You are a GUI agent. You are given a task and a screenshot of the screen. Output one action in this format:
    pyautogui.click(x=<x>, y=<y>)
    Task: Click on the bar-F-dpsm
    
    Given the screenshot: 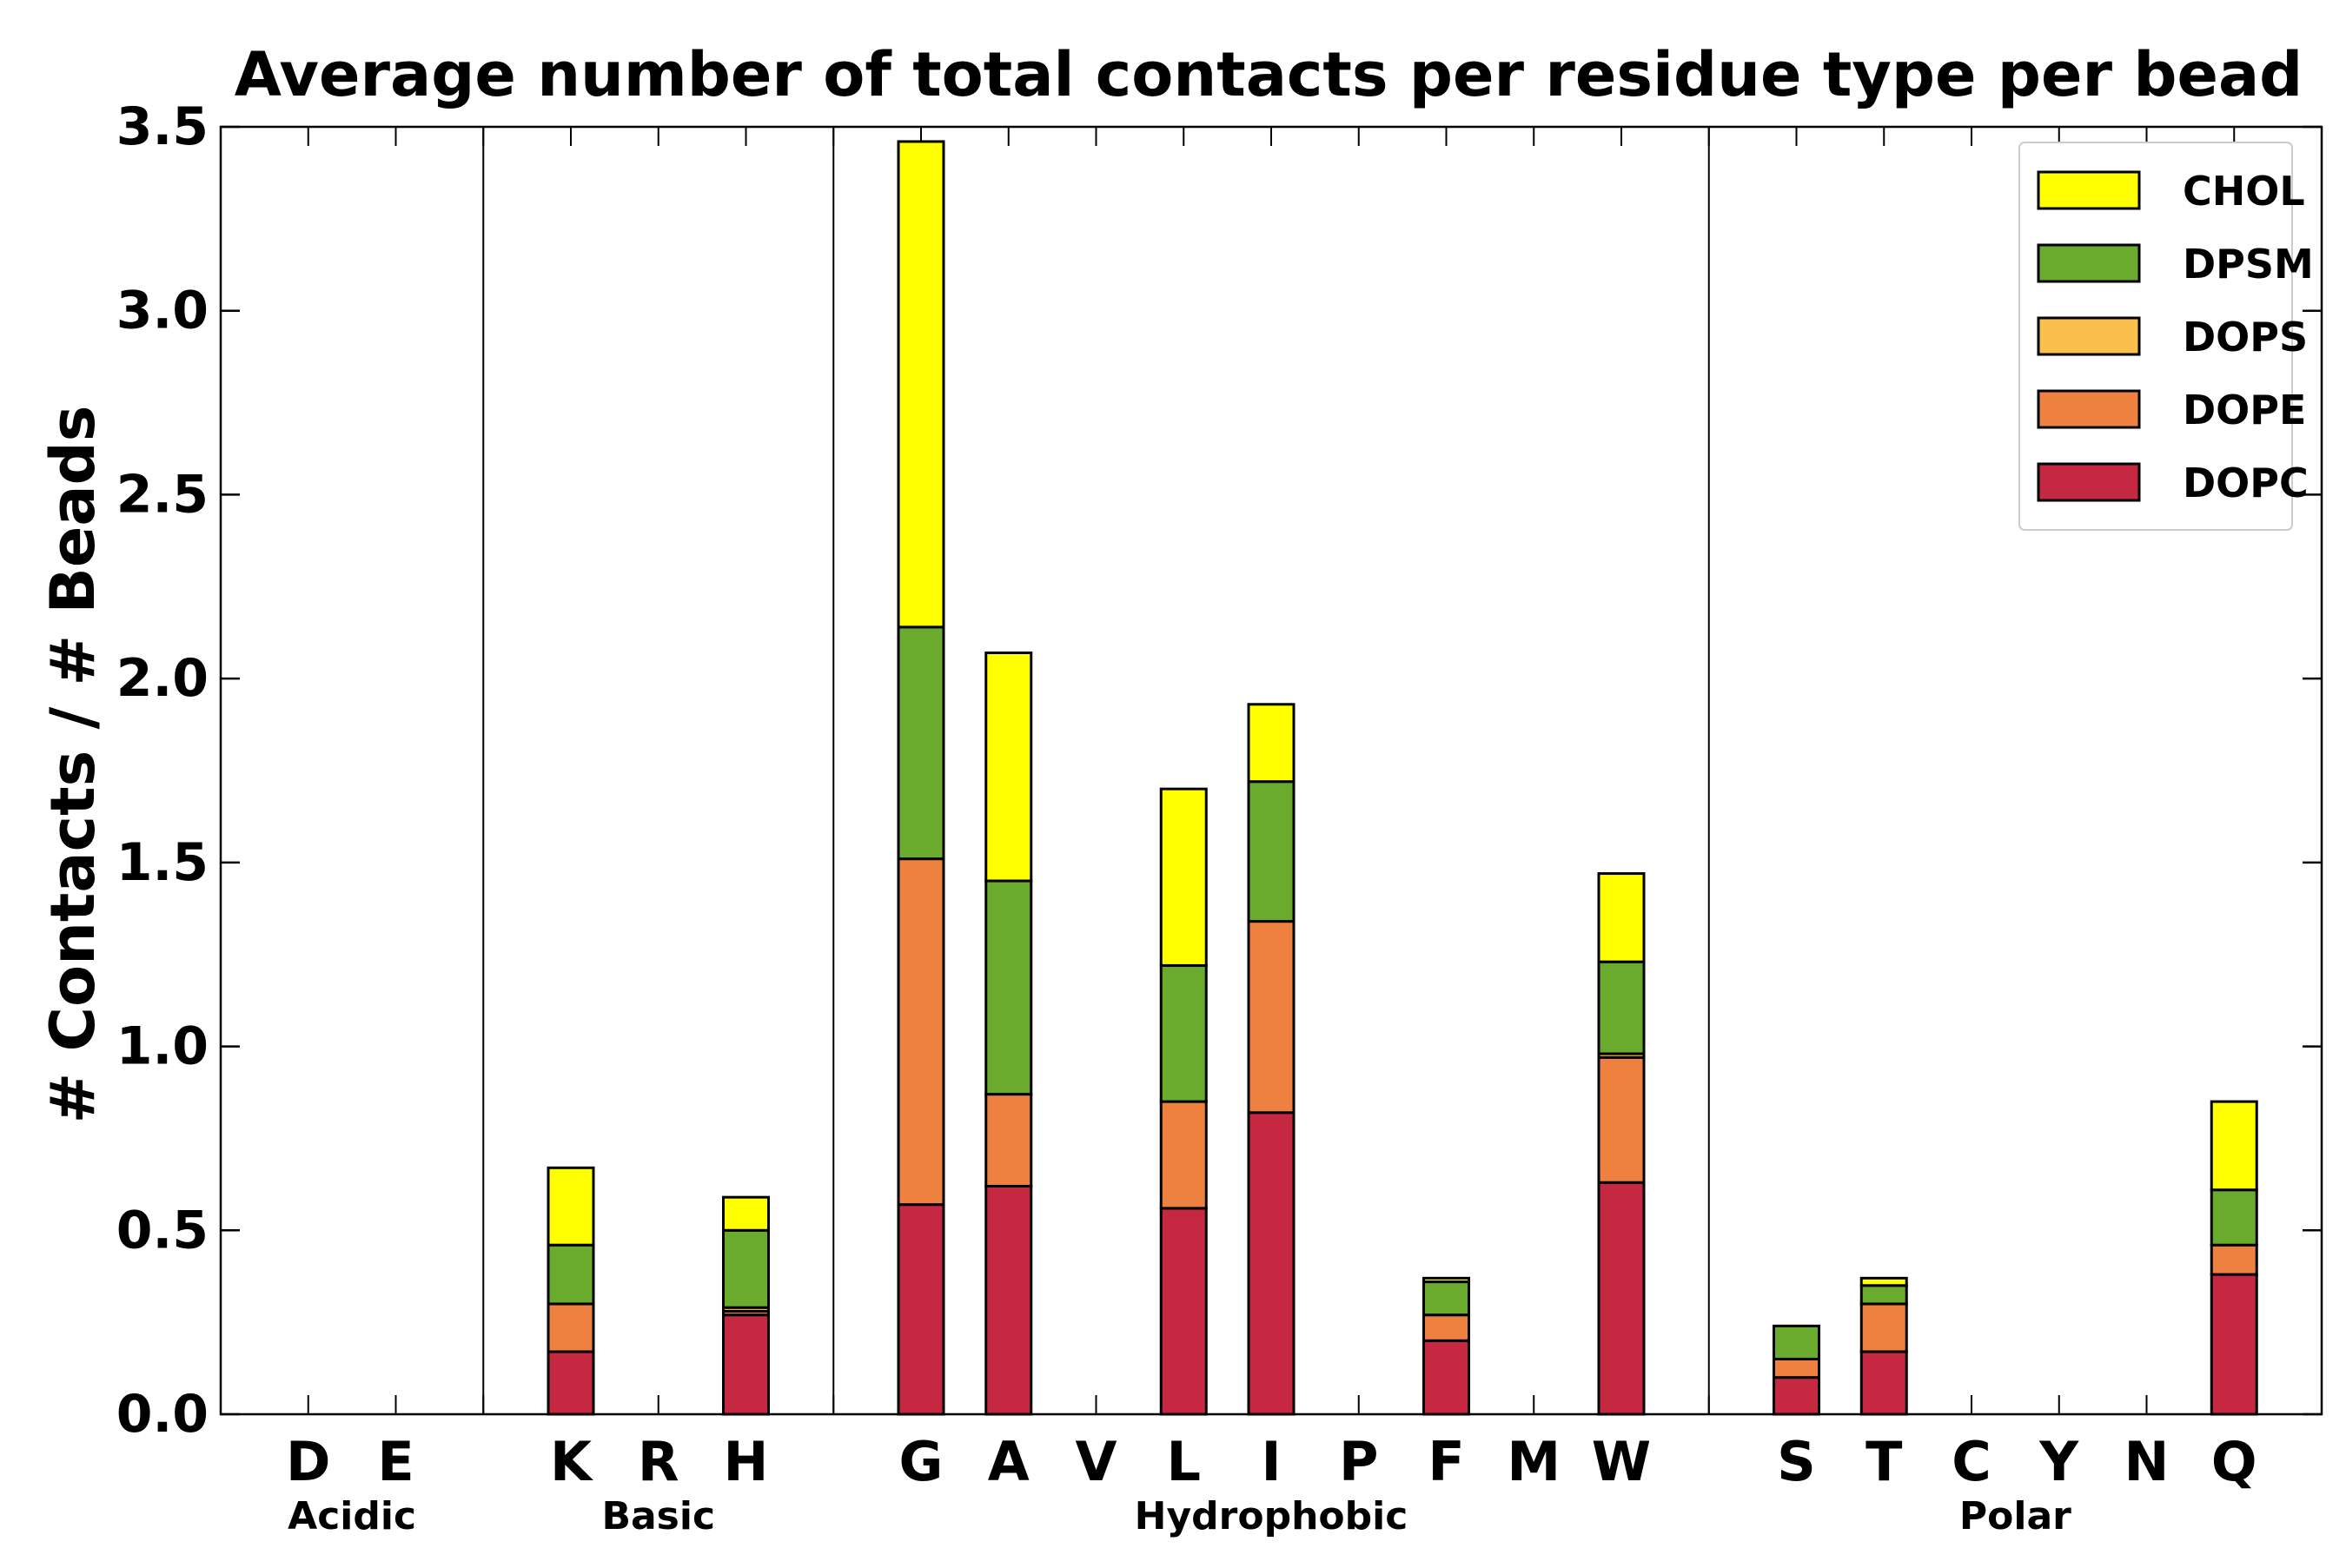 What is the action you would take?
    pyautogui.click(x=1446, y=1298)
    